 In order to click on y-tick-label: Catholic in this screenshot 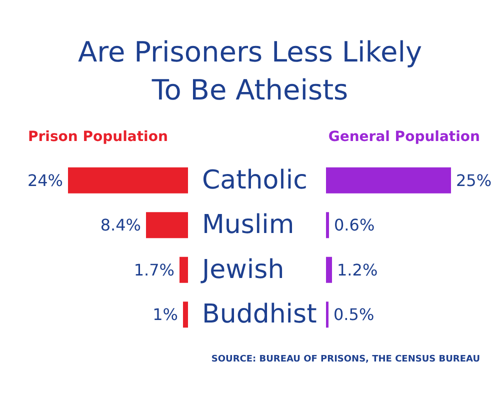, I will do `click(255, 180)`.